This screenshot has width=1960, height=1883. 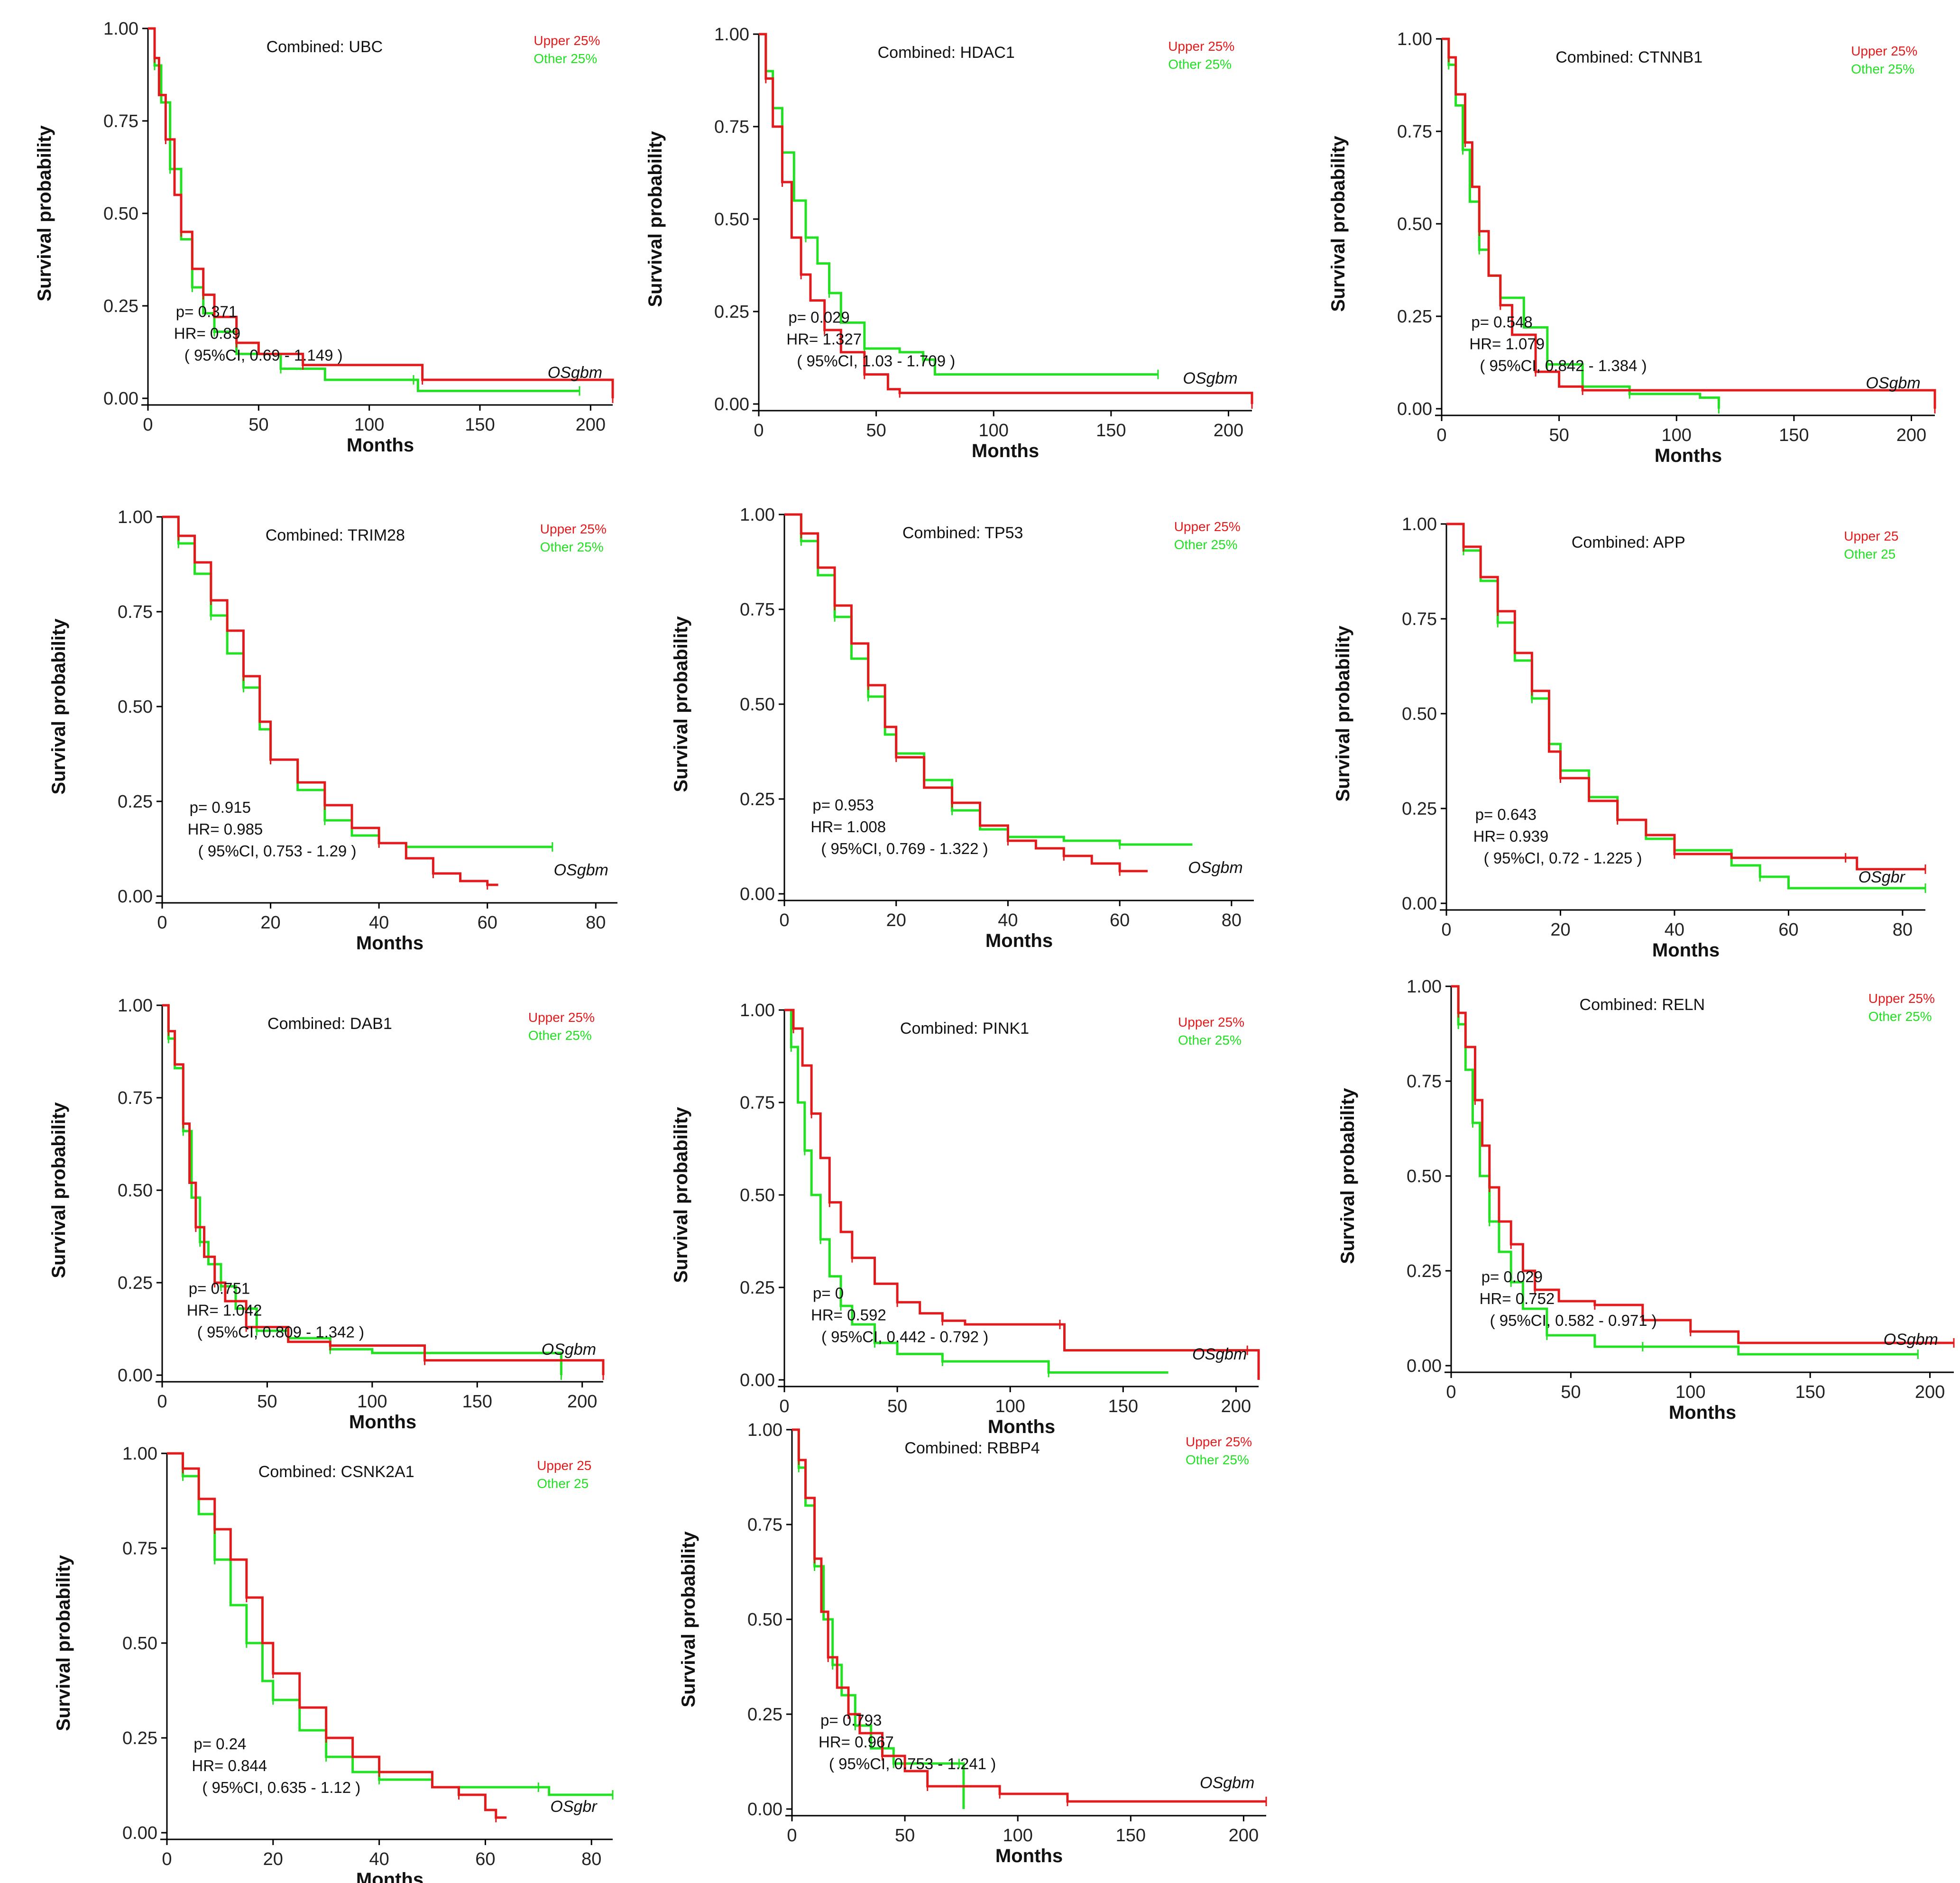 What do you see at coordinates (856, 1742) in the screenshot?
I see `hazard-ratio-text: HR= 0.967` at bounding box center [856, 1742].